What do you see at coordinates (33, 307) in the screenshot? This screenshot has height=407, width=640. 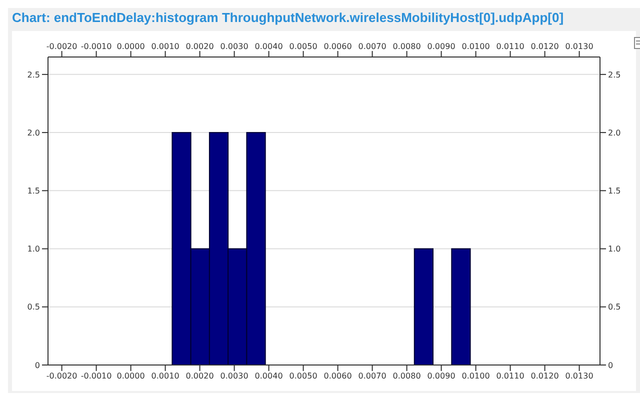 I see `y-tick-label: 0.5` at bounding box center [33, 307].